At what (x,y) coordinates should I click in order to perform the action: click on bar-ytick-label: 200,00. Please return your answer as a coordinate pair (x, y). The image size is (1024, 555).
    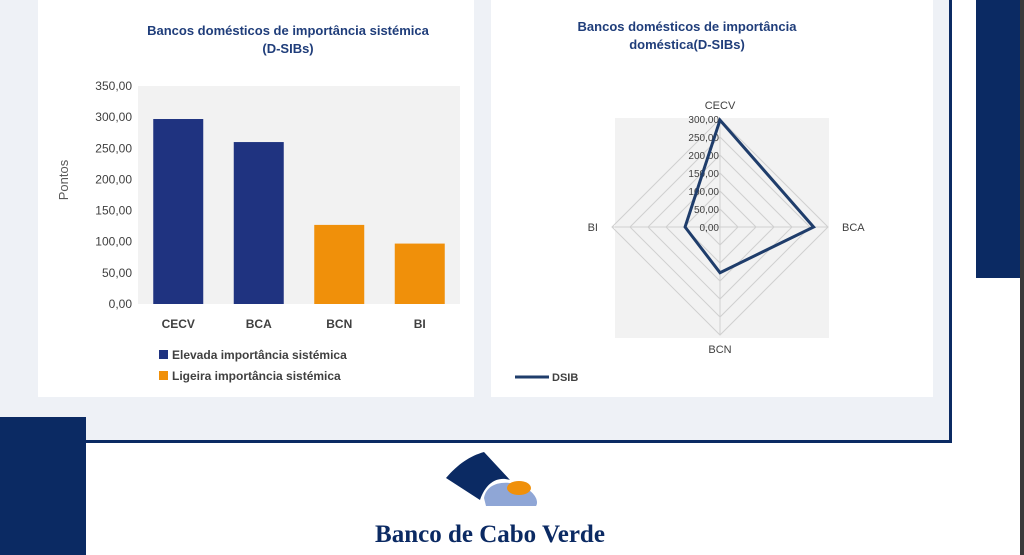
    Looking at the image, I should click on (113, 179).